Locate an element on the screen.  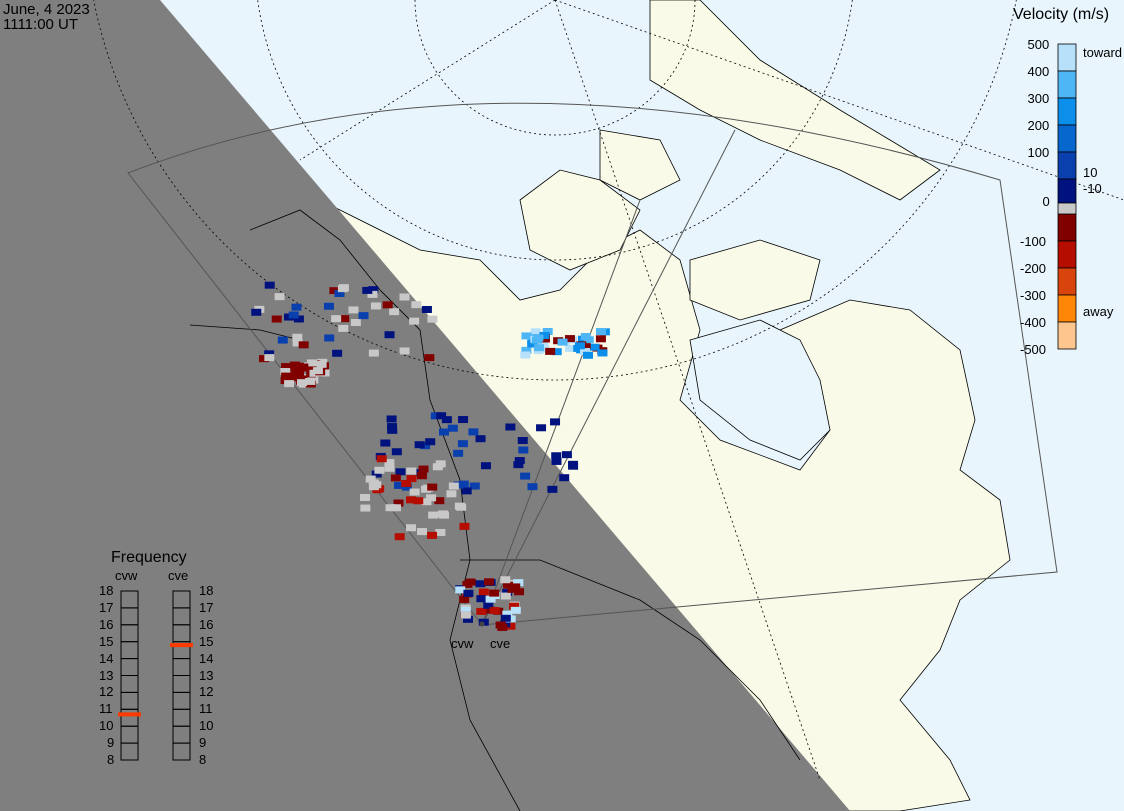
velocity-cells is located at coordinates (430, 456).